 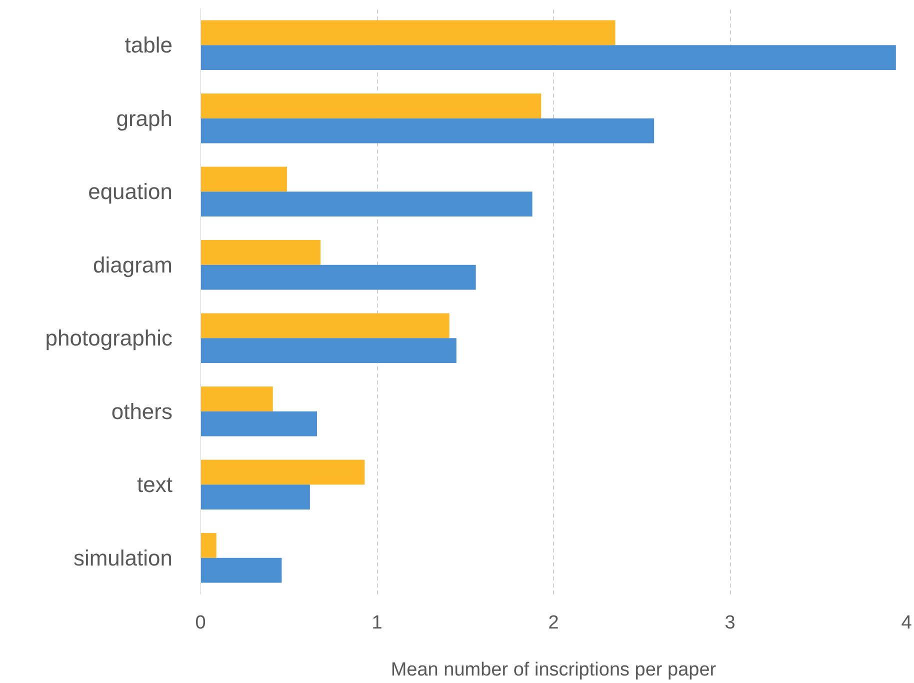 What do you see at coordinates (155, 485) in the screenshot?
I see `y-tick-label: text` at bounding box center [155, 485].